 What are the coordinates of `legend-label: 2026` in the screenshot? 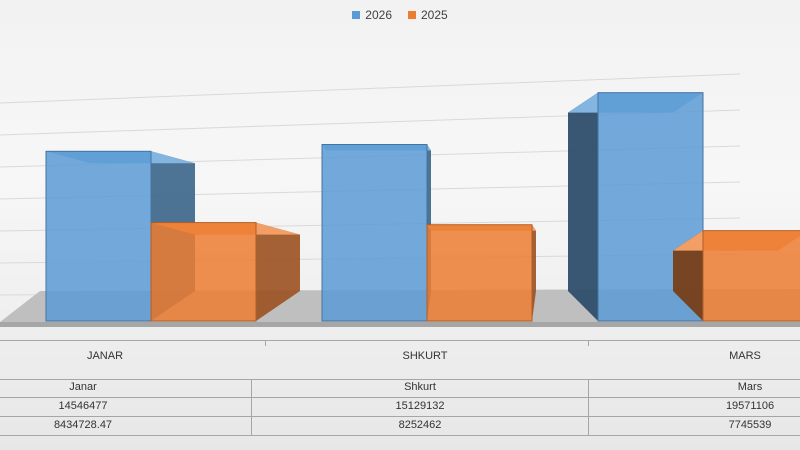 It's located at (378, 15).